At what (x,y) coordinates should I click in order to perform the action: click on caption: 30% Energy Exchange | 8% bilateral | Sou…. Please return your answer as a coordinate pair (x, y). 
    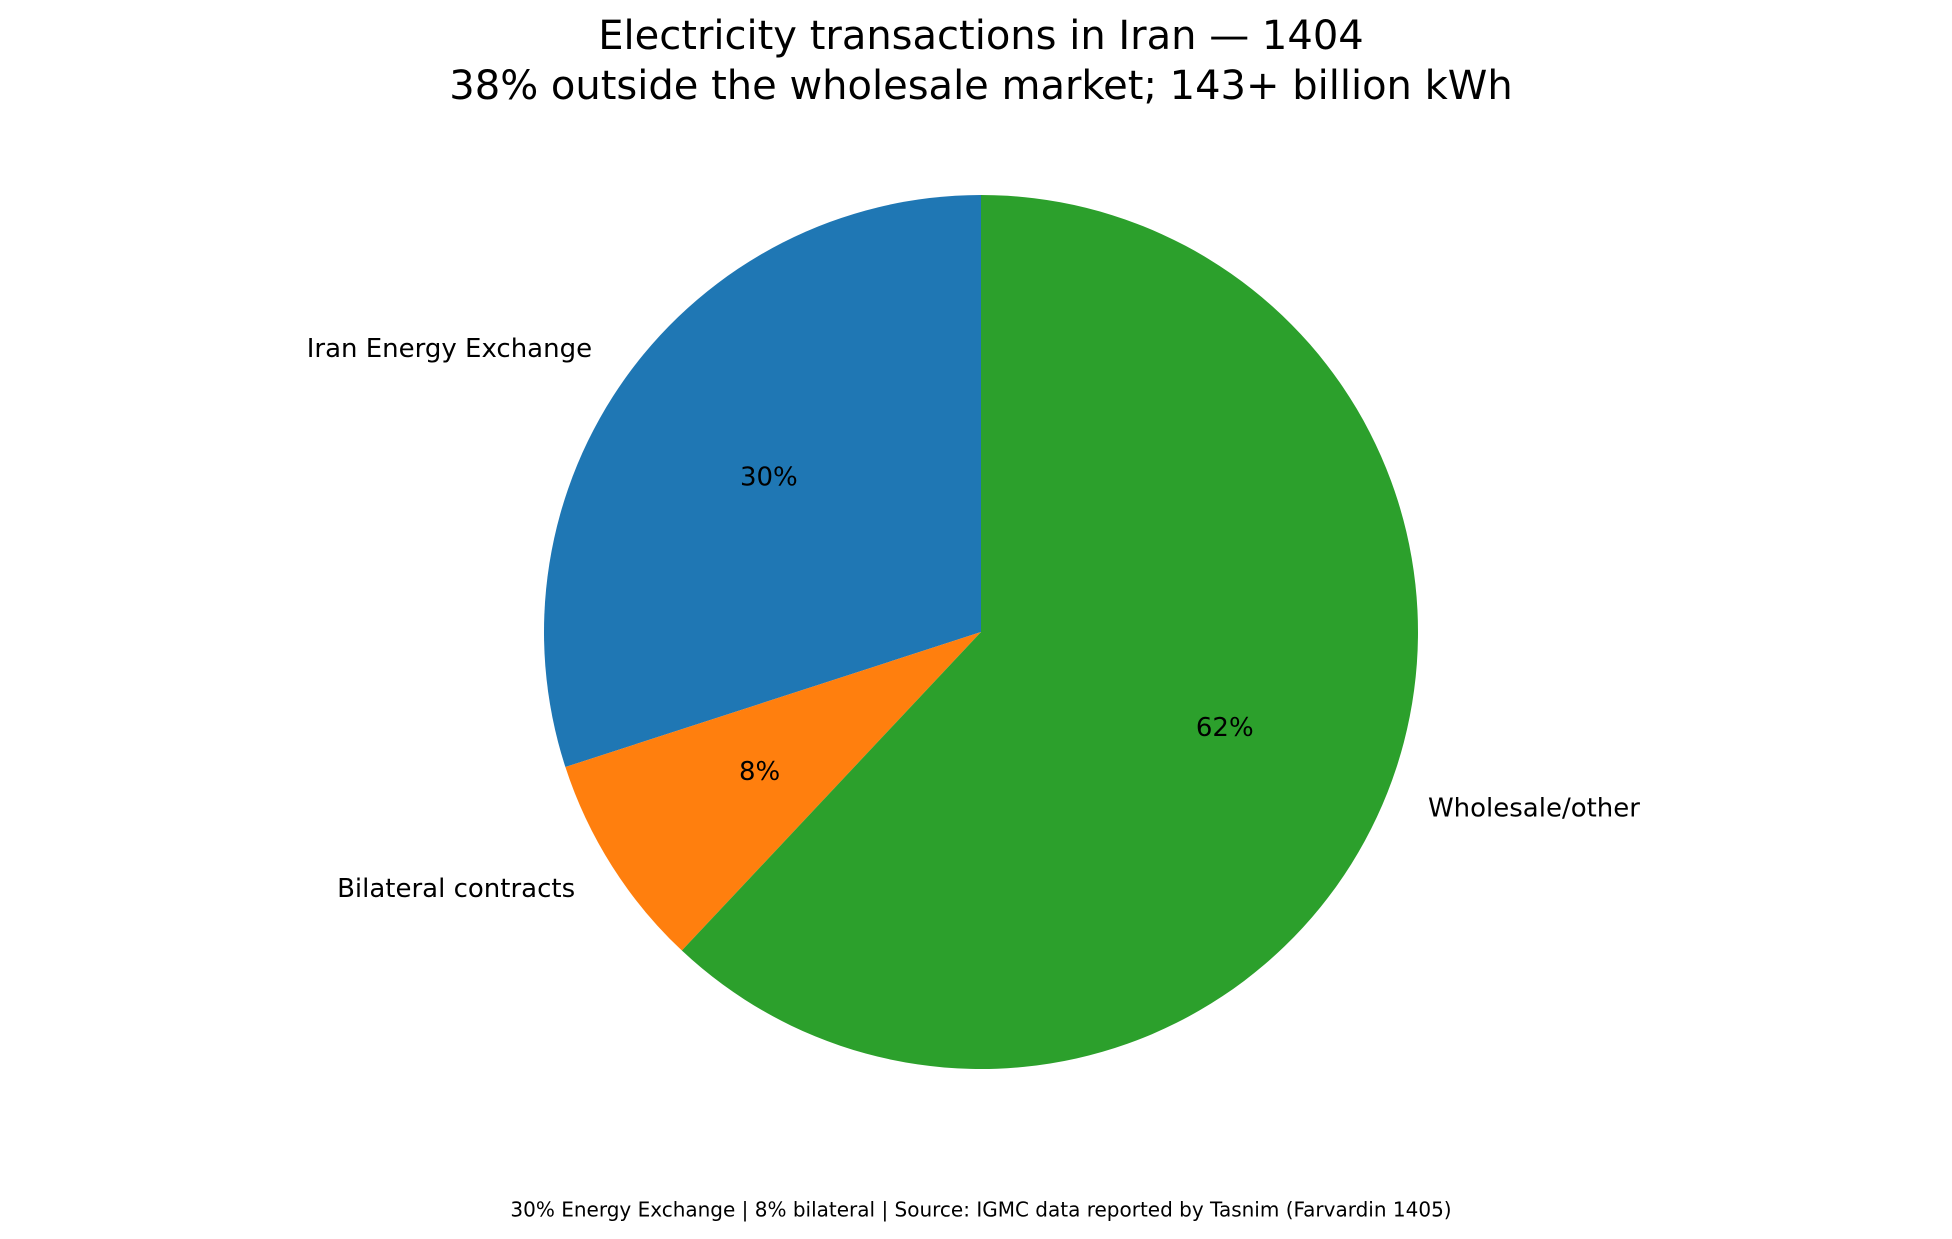
    Looking at the image, I should click on (980, 1210).